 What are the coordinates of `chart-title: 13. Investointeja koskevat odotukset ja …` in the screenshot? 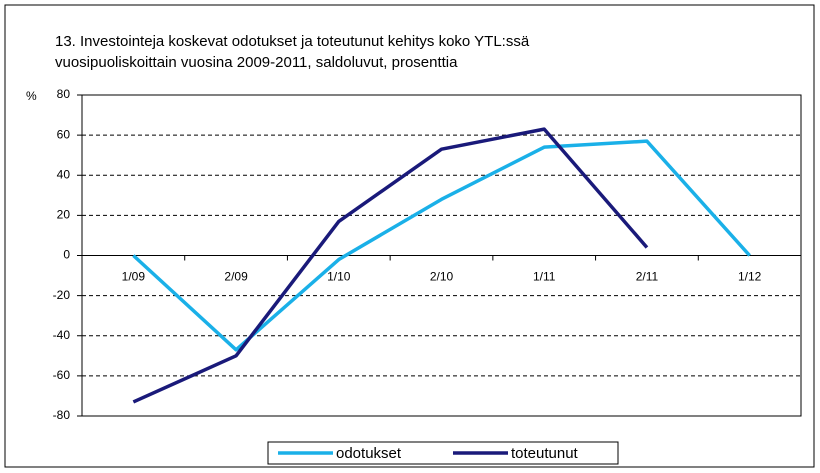 It's located at (292, 41).